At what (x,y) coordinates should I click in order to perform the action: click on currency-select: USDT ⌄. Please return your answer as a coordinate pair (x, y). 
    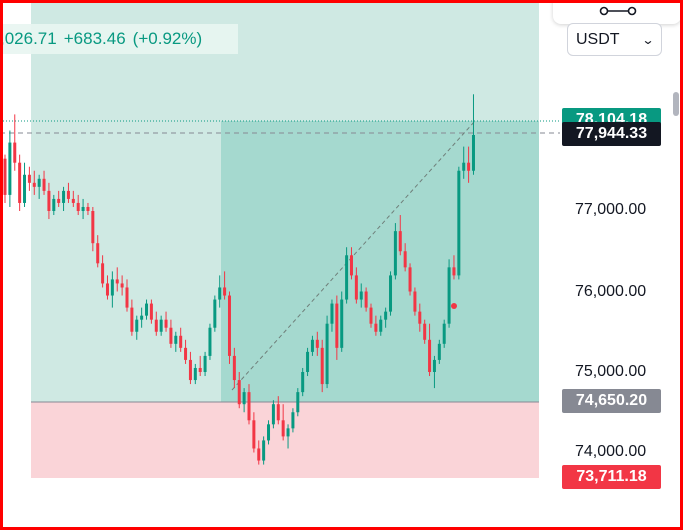
    Looking at the image, I should click on (614, 39).